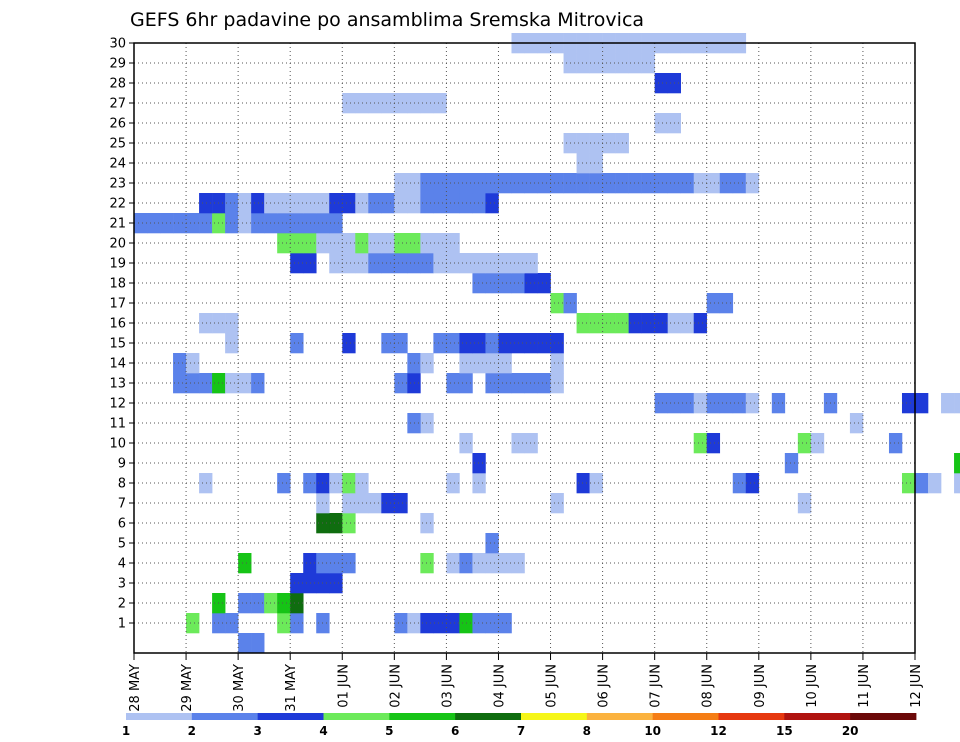 Image resolution: width=960 pixels, height=742 pixels. Describe the element at coordinates (117, 424) in the screenshot. I see `y-tick-label: 11` at that location.